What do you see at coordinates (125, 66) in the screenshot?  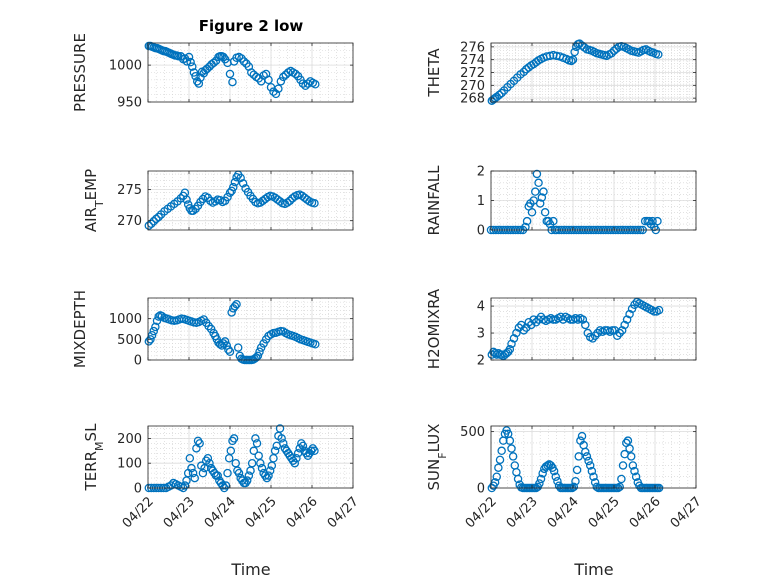 I see `y-tick-label: 1000` at bounding box center [125, 66].